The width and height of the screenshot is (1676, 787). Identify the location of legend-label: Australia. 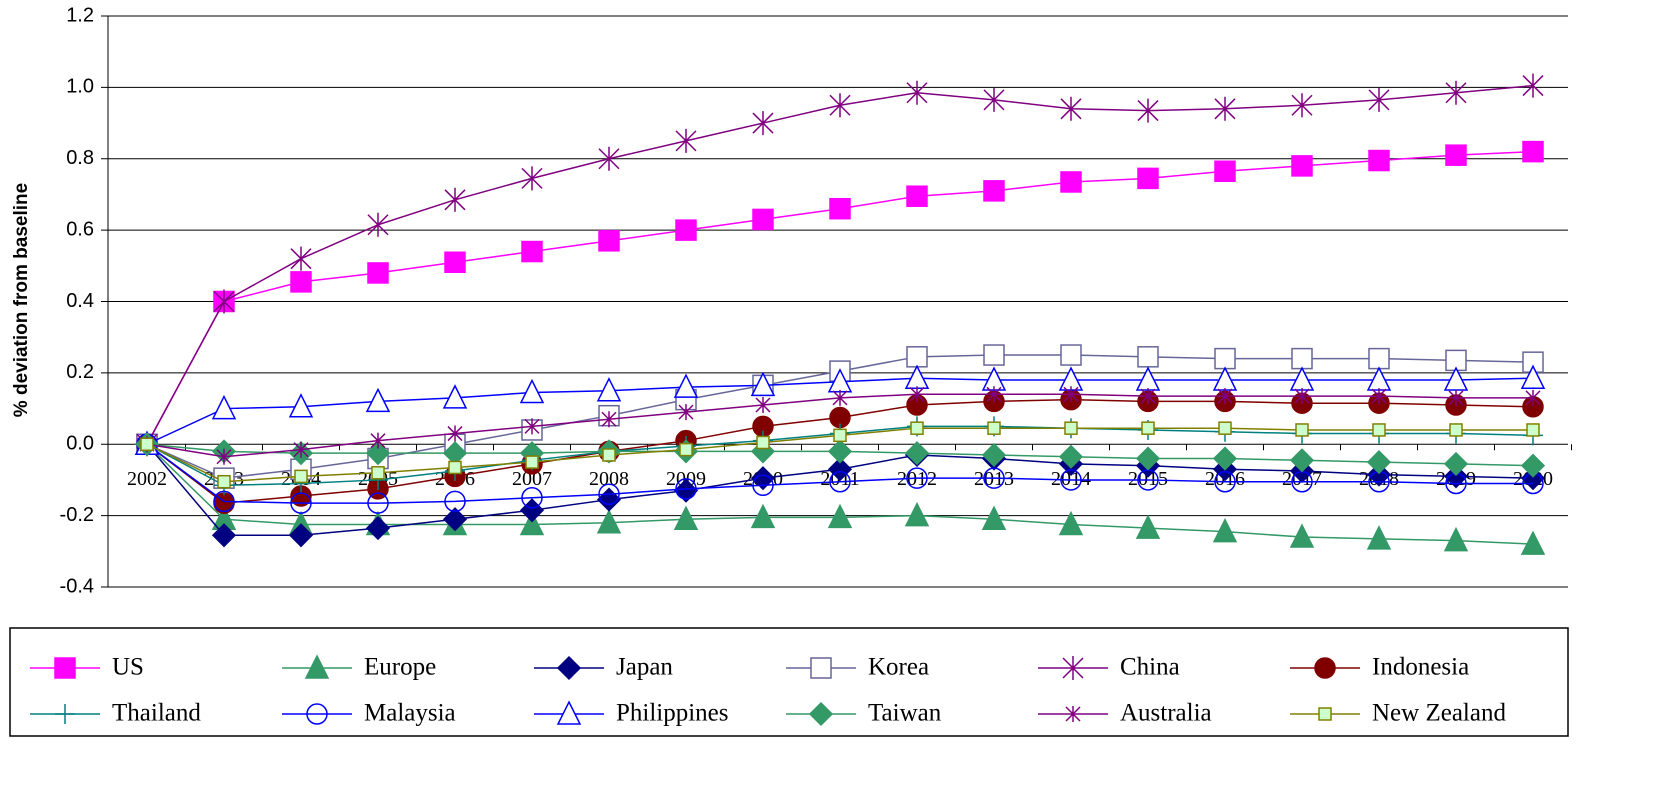
(1166, 713).